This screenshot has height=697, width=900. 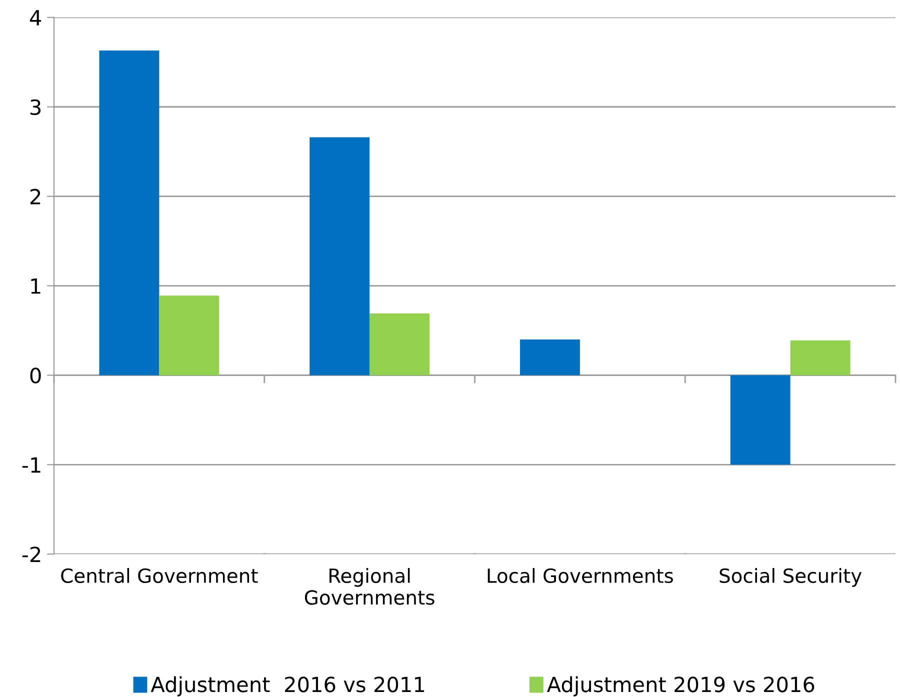 What do you see at coordinates (580, 576) in the screenshot?
I see `x-tick-label: Local Governments` at bounding box center [580, 576].